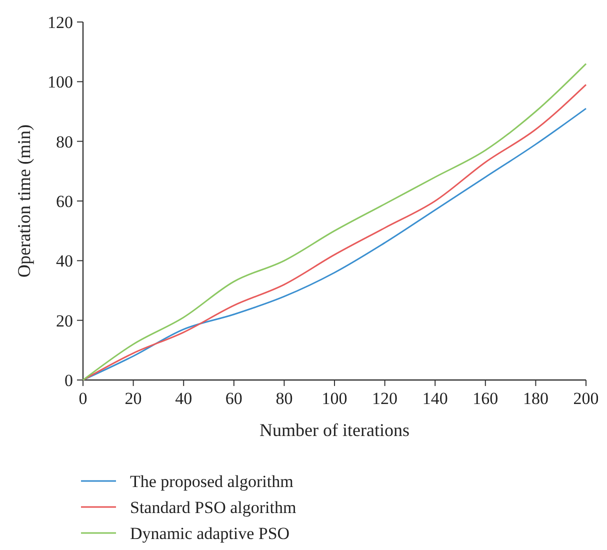 This screenshot has width=607, height=550. Describe the element at coordinates (133, 398) in the screenshot. I see `x-tick-label: 20` at that location.